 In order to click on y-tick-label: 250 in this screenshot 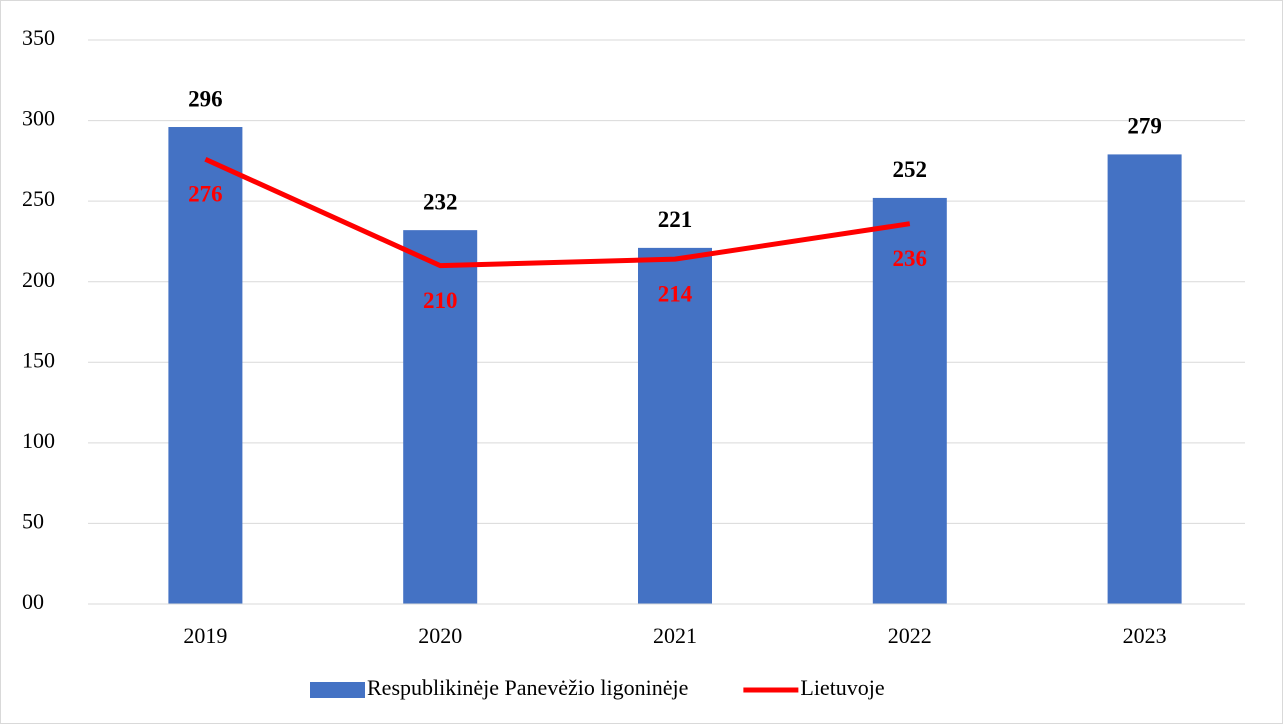, I will do `click(38, 198)`.